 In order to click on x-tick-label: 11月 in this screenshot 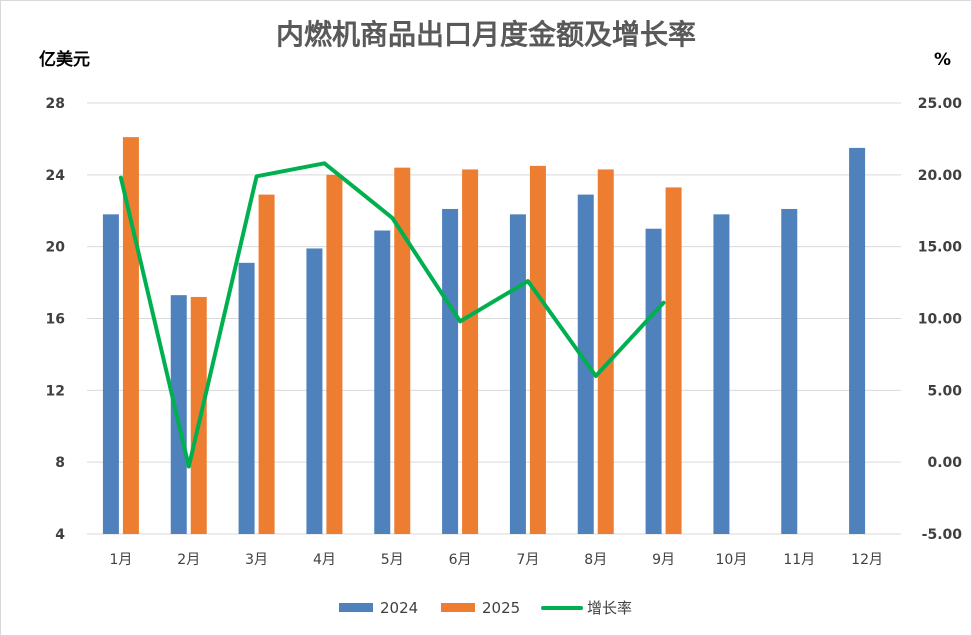, I will do `click(799, 560)`.